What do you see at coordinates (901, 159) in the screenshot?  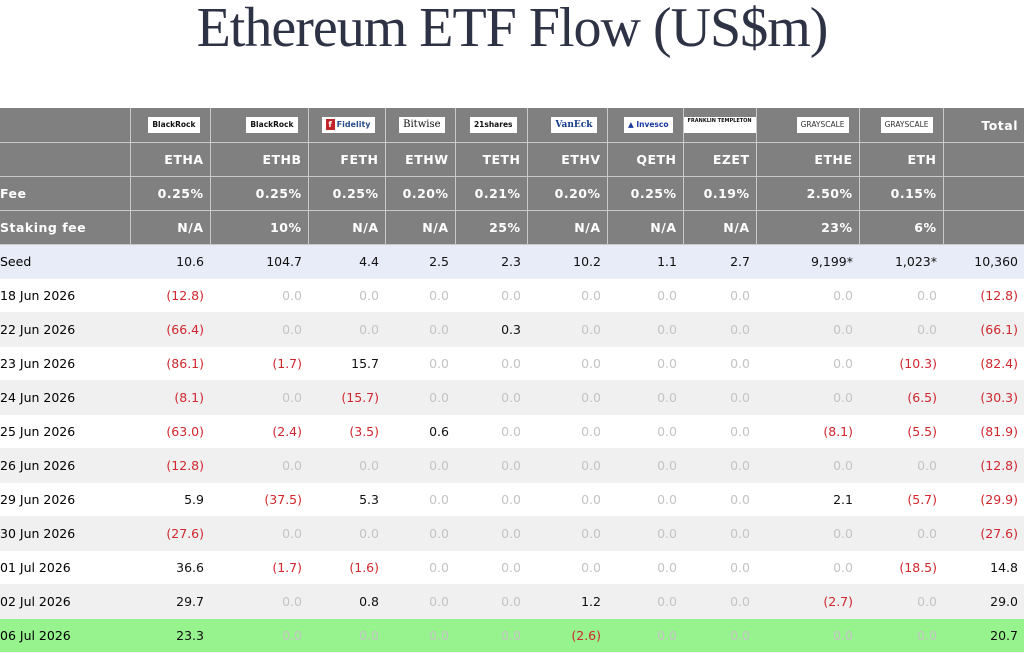 I see `ticker-cell: ETH` at bounding box center [901, 159].